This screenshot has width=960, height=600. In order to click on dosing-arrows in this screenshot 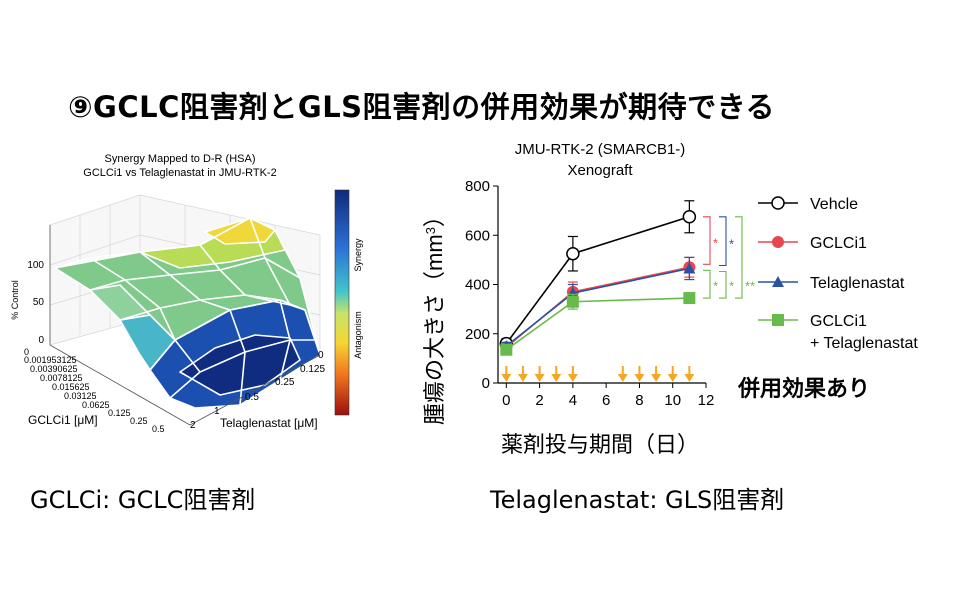, I will do `click(598, 374)`.